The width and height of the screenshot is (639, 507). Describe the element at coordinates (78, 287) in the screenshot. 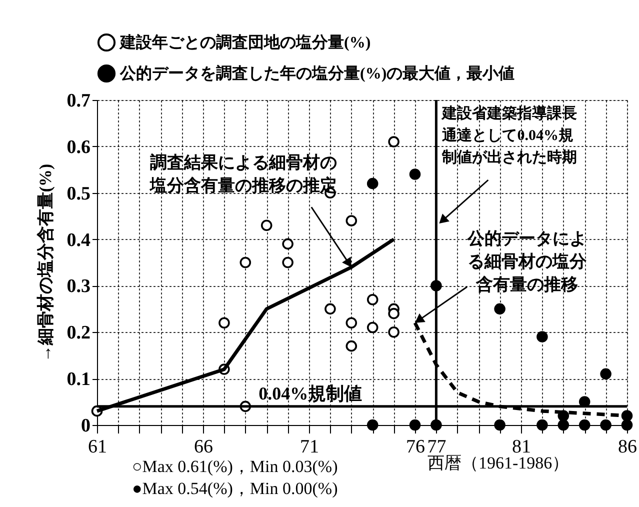

I see `y-tick-label: 0.3` at that location.